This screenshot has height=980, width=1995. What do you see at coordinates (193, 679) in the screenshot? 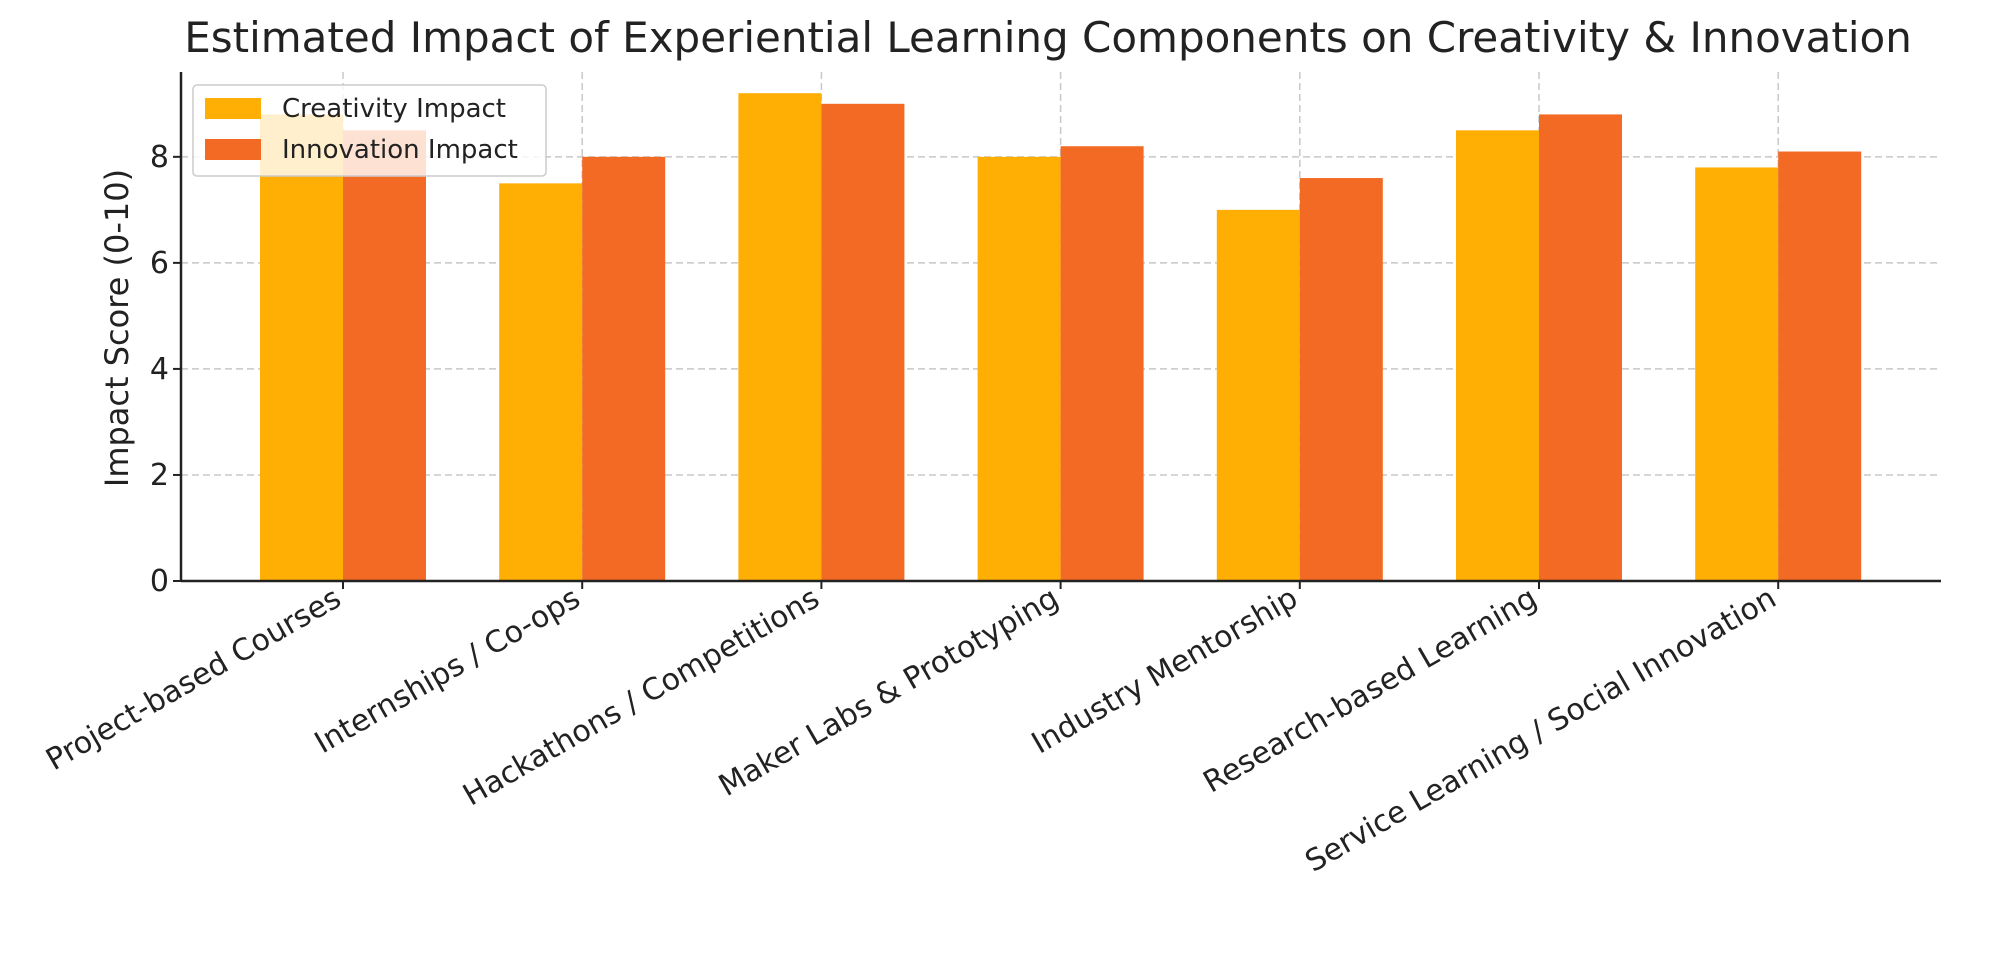
I see `x-tick-label: Project-based Courses` at bounding box center [193, 679].